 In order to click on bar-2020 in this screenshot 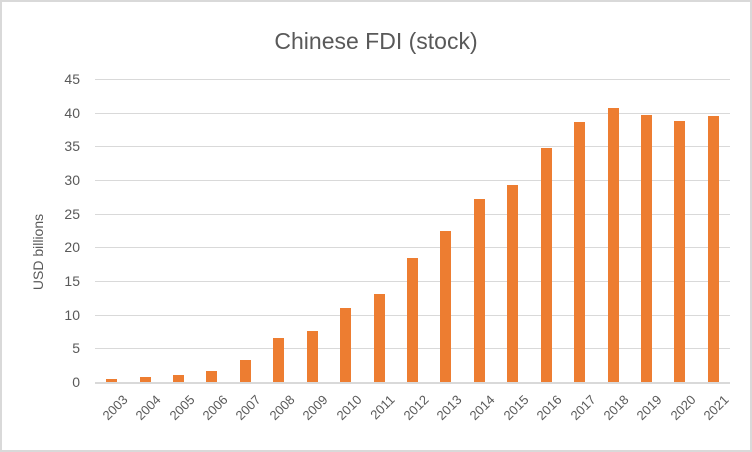, I will do `click(680, 251)`.